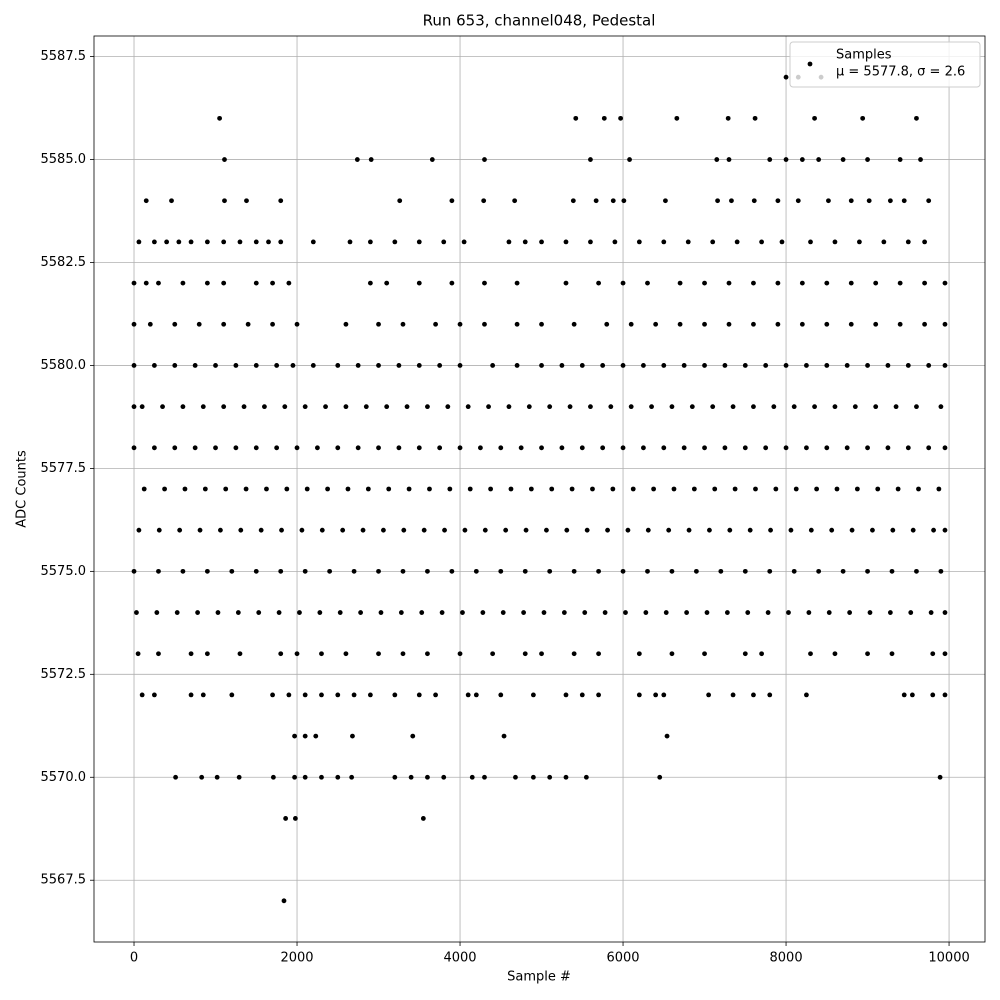 The width and height of the screenshot is (1000, 1000). I want to click on y-tick-label: 5572.5, so click(64, 674).